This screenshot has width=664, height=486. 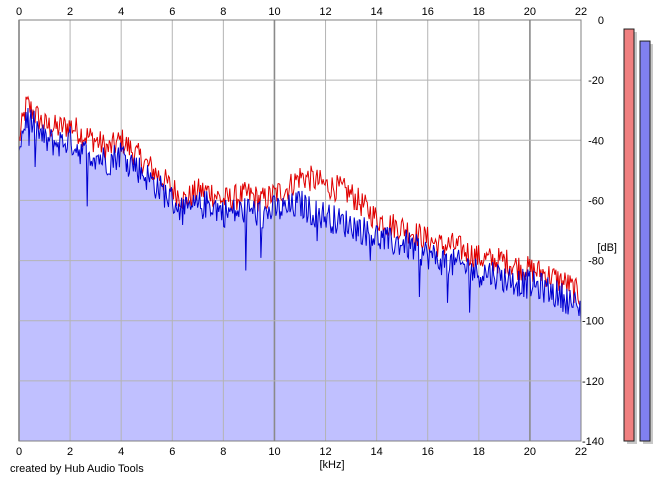 What do you see at coordinates (601, 21) in the screenshot?
I see `y-tick-label: 0` at bounding box center [601, 21].